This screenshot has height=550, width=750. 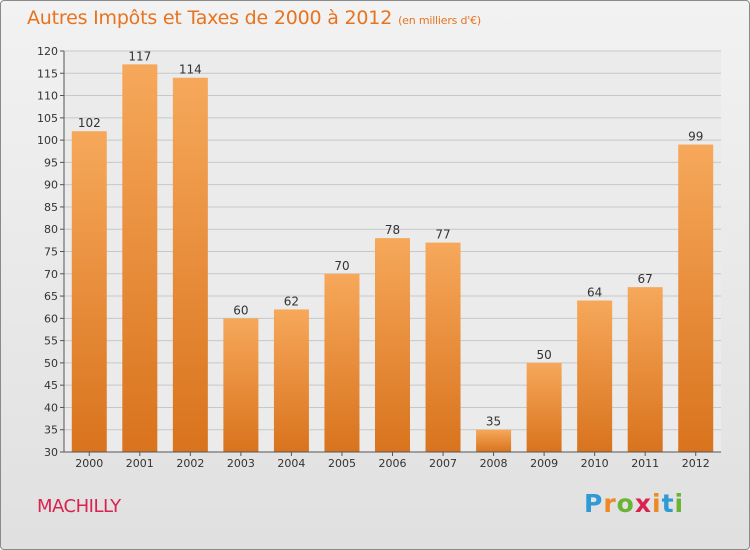 I want to click on x-tick-label: 2001, so click(x=140, y=463).